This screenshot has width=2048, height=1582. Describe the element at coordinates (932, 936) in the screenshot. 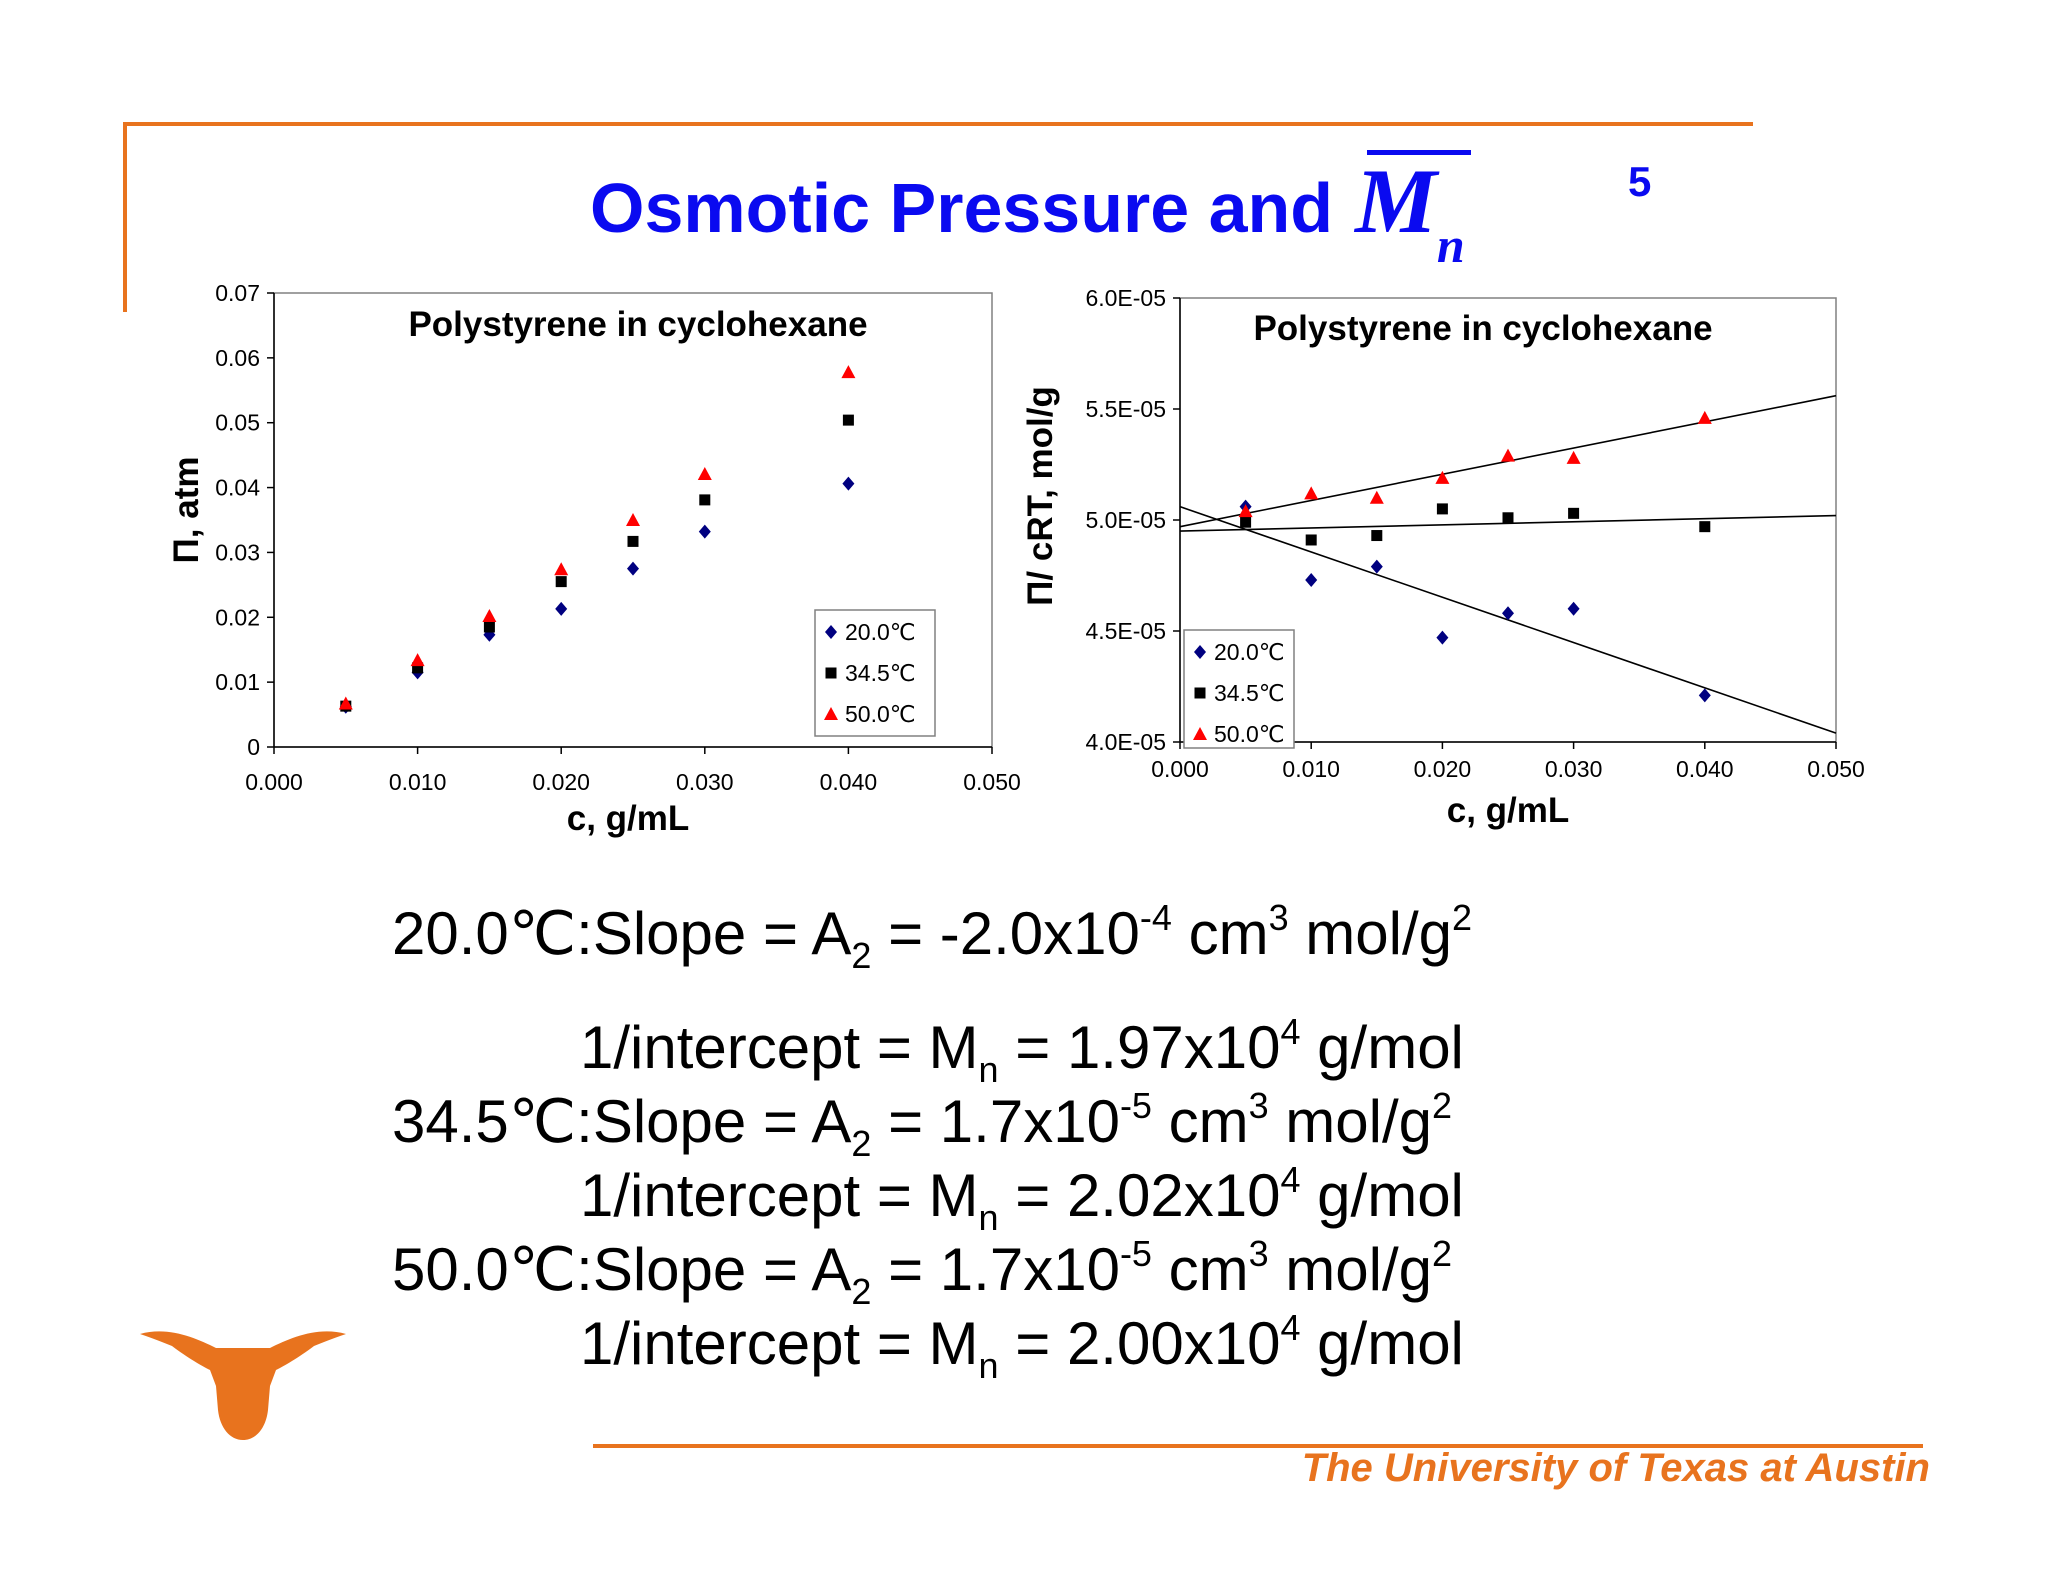

I see `equation-line: 20.0℃:Slope = A2 = -2.0x10-4 cm3 mol/g2` at that location.